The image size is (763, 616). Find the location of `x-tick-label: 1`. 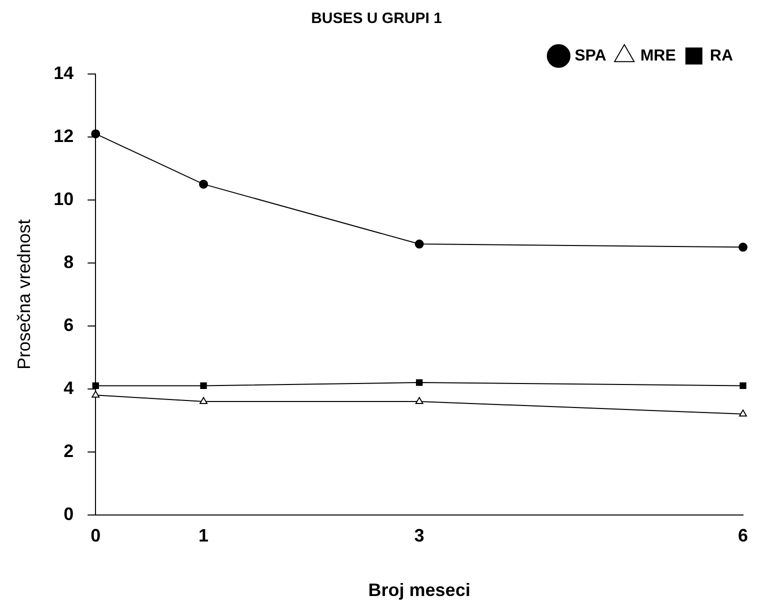

x-tick-label: 1 is located at coordinates (203, 536).